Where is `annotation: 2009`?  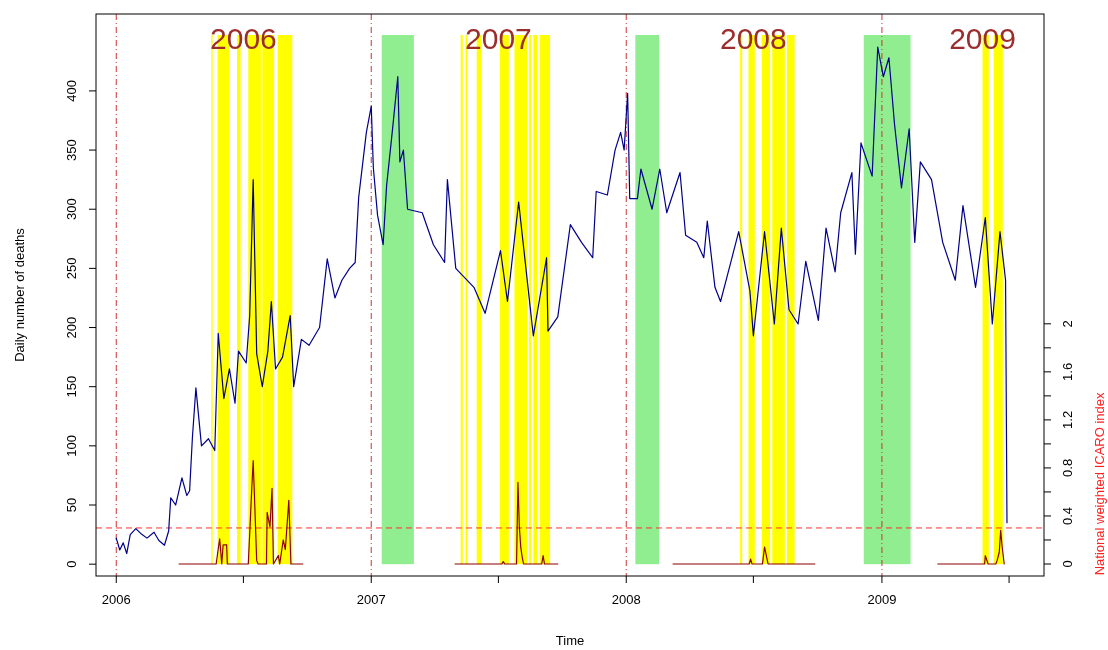
annotation: 2009 is located at coordinates (982, 39).